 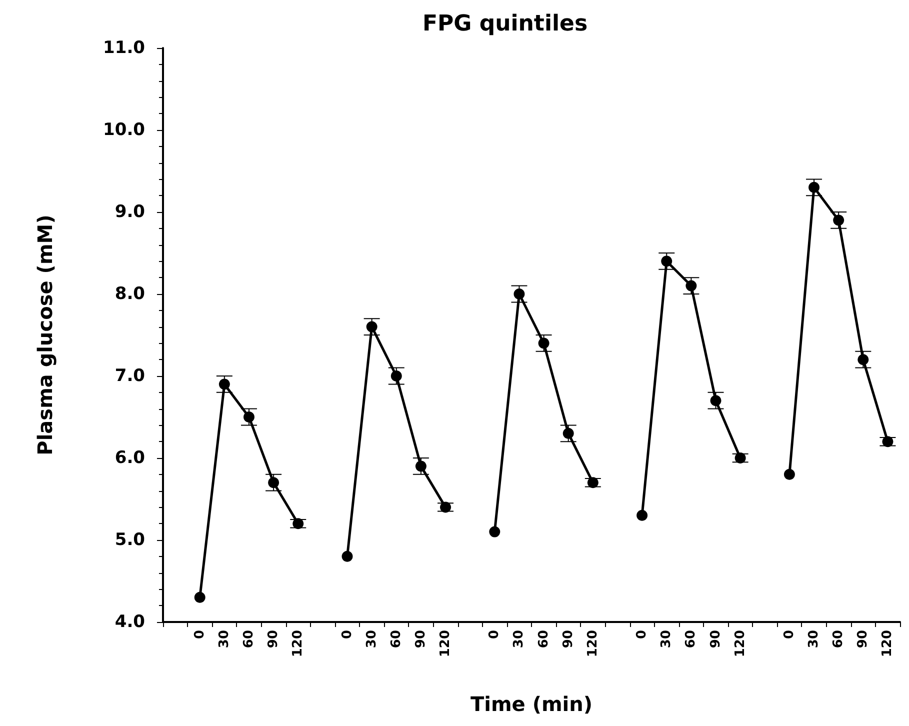 What do you see at coordinates (130, 540) in the screenshot?
I see `y-tick-label: 5.0` at bounding box center [130, 540].